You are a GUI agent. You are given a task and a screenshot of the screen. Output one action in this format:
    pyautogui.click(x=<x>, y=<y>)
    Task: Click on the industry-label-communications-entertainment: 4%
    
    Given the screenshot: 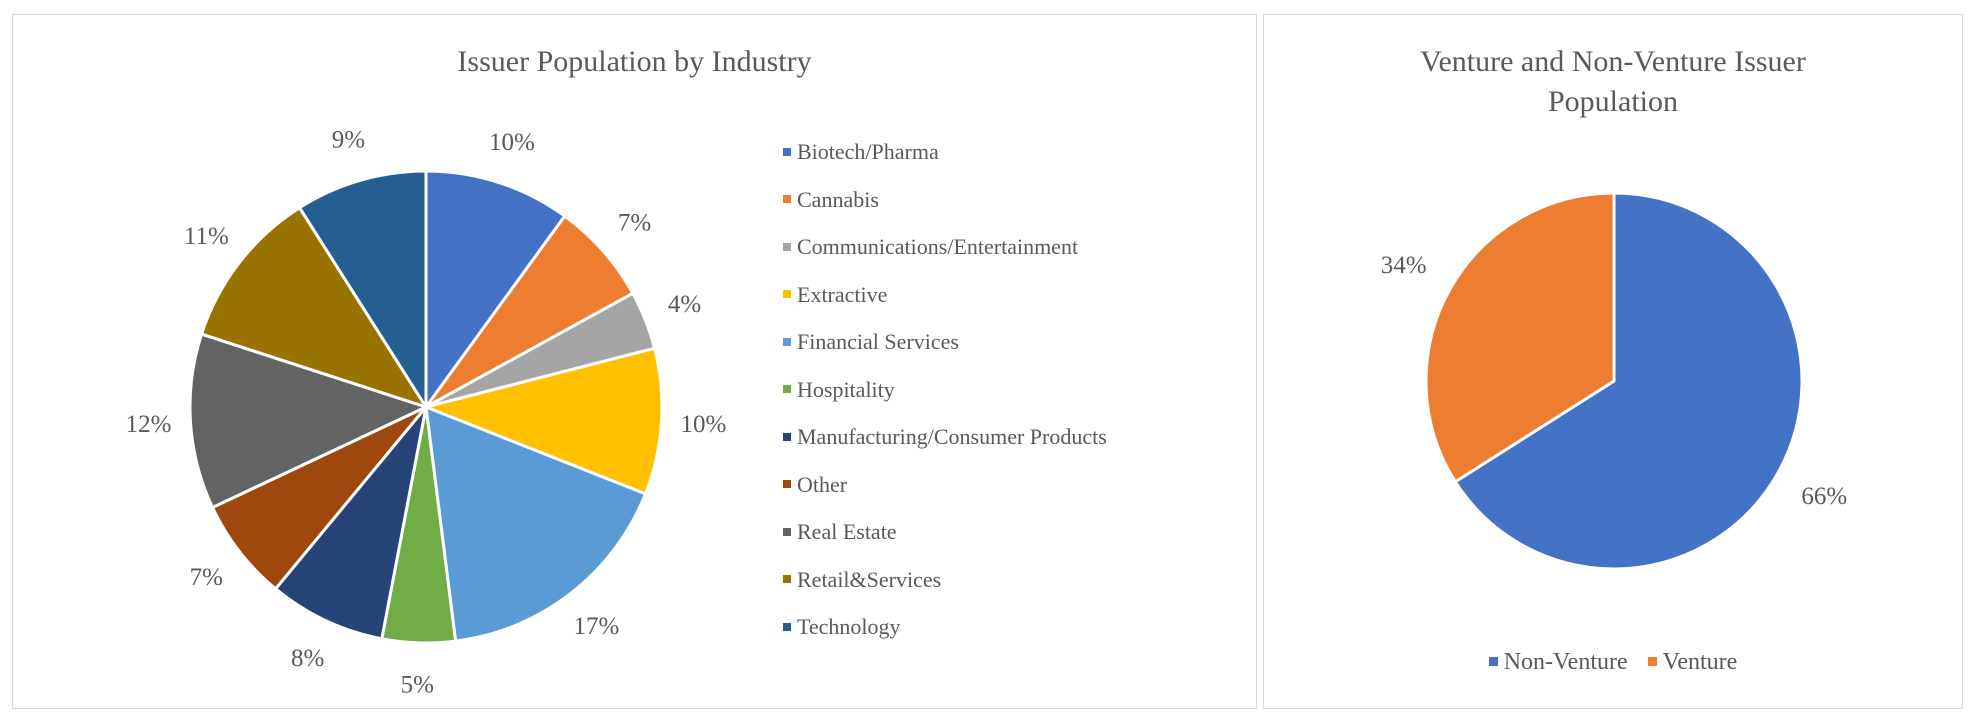 What is the action you would take?
    pyautogui.click(x=684, y=304)
    